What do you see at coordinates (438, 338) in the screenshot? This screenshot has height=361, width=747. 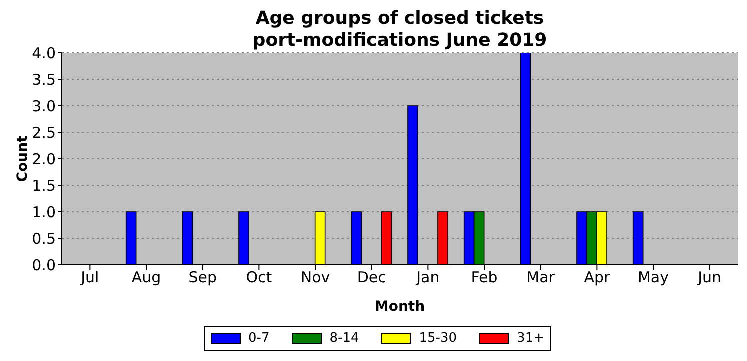 I see `legend-label: 15-30` at bounding box center [438, 338].